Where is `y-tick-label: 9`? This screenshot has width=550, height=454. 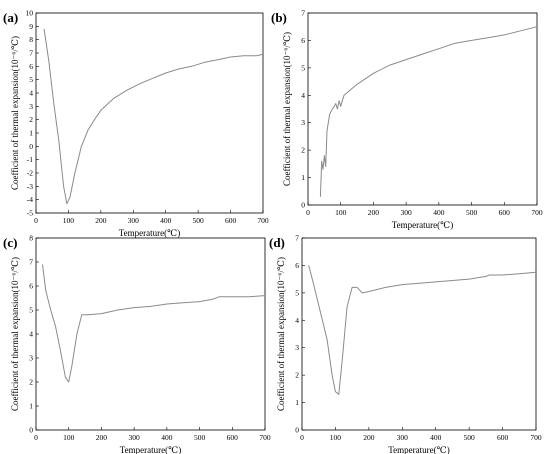 y-tick-label: 9 is located at coordinates (31, 26).